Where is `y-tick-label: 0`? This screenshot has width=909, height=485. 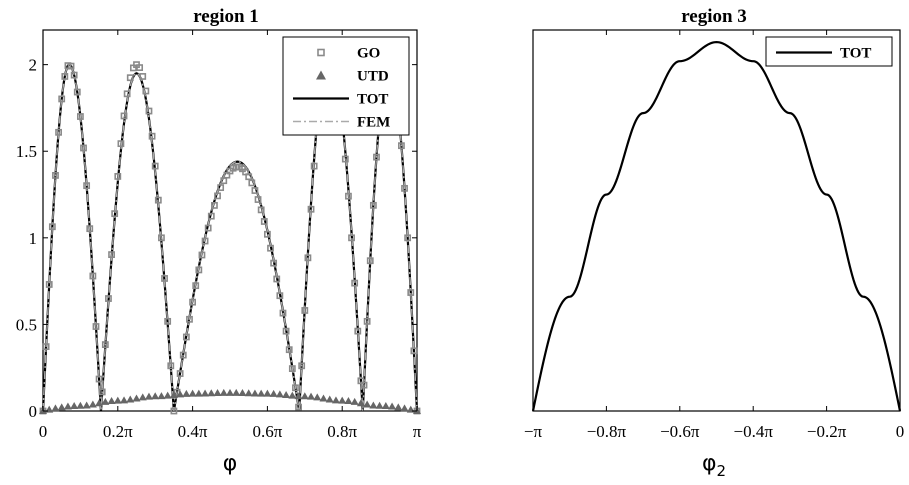
y-tick-label: 0 is located at coordinates (33, 411).